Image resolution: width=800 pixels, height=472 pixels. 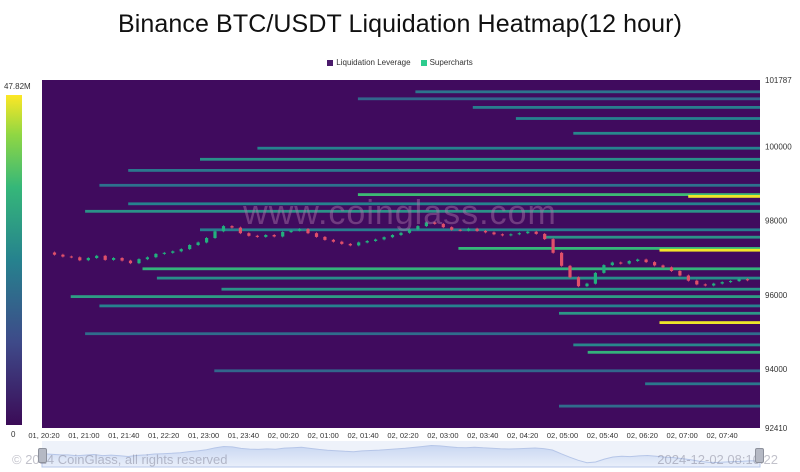 I want to click on navigator-series, so click(x=401, y=456).